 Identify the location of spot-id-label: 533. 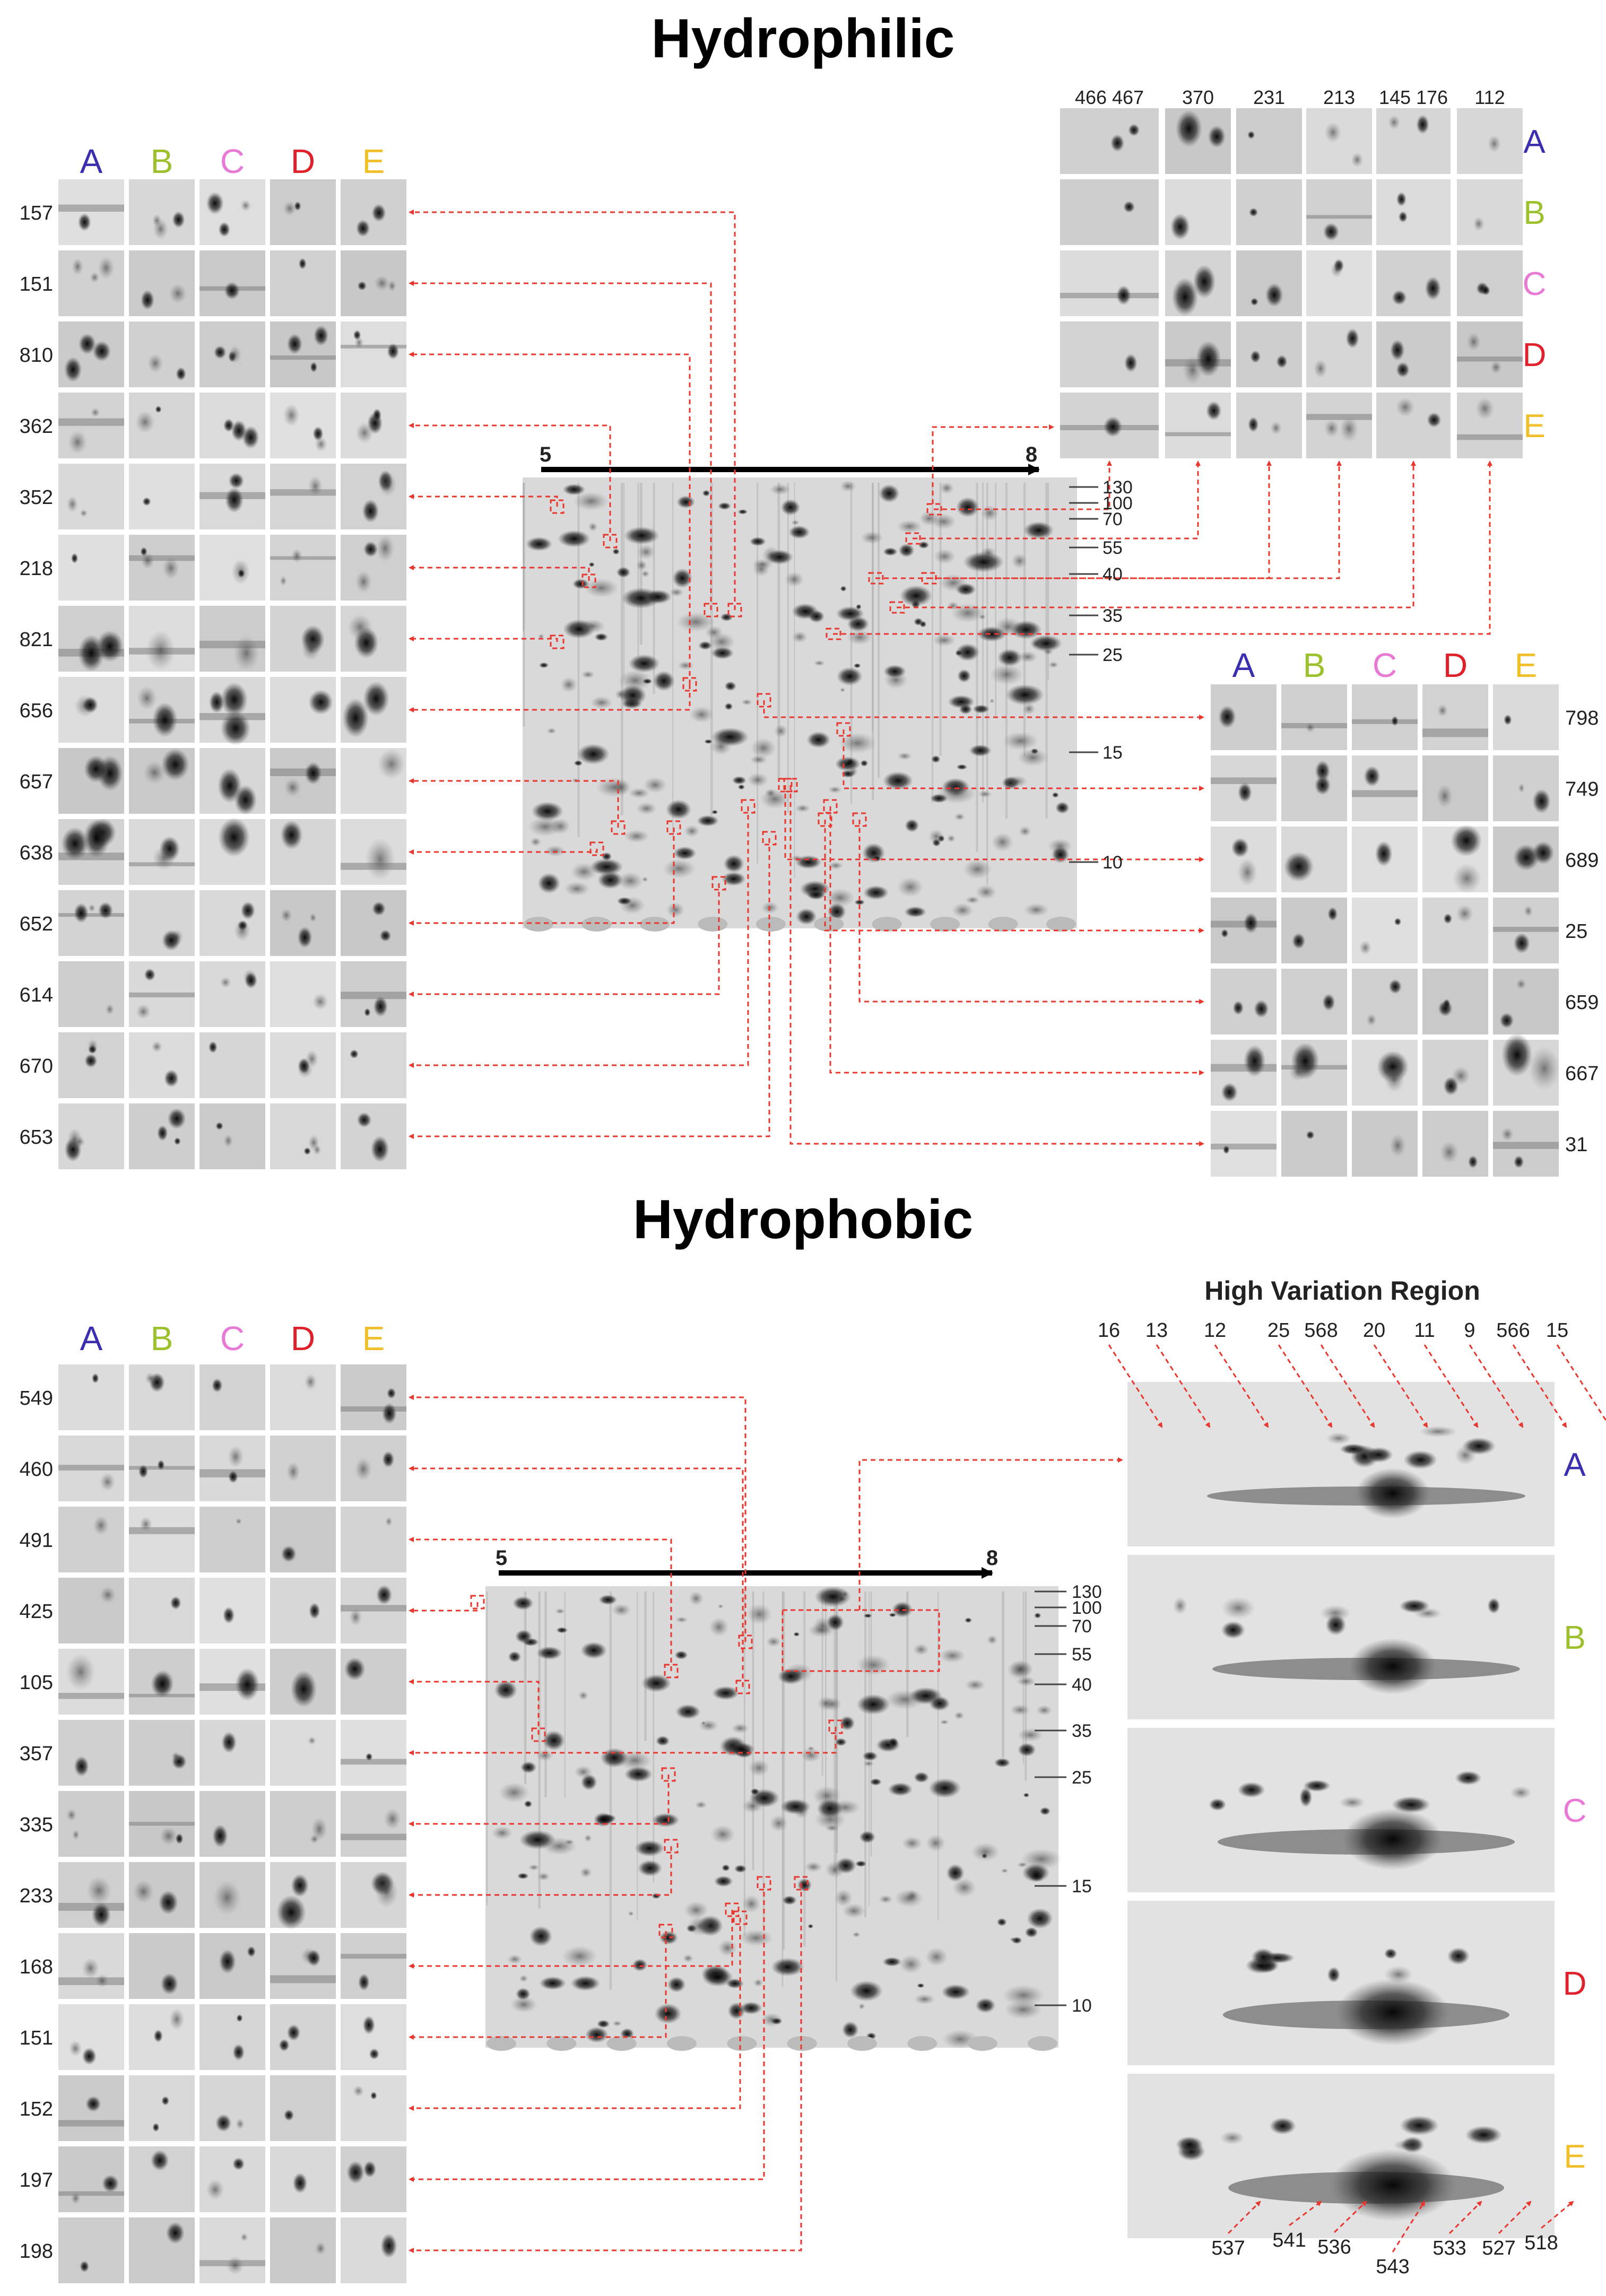
(1449, 2248).